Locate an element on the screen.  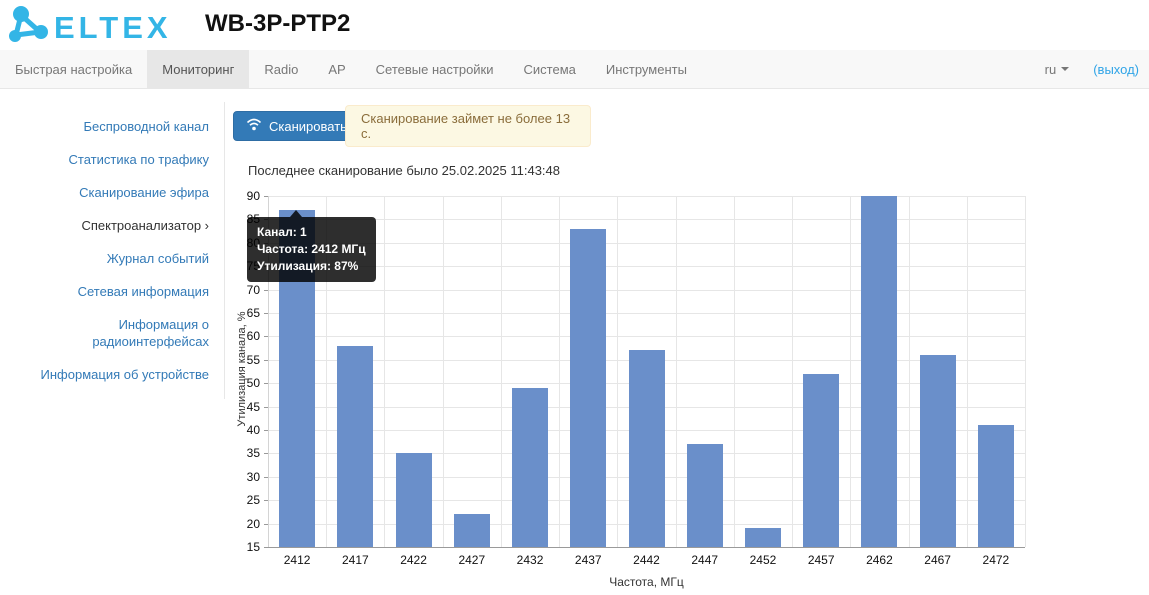
logout-link: (выход) is located at coordinates (1116, 69).